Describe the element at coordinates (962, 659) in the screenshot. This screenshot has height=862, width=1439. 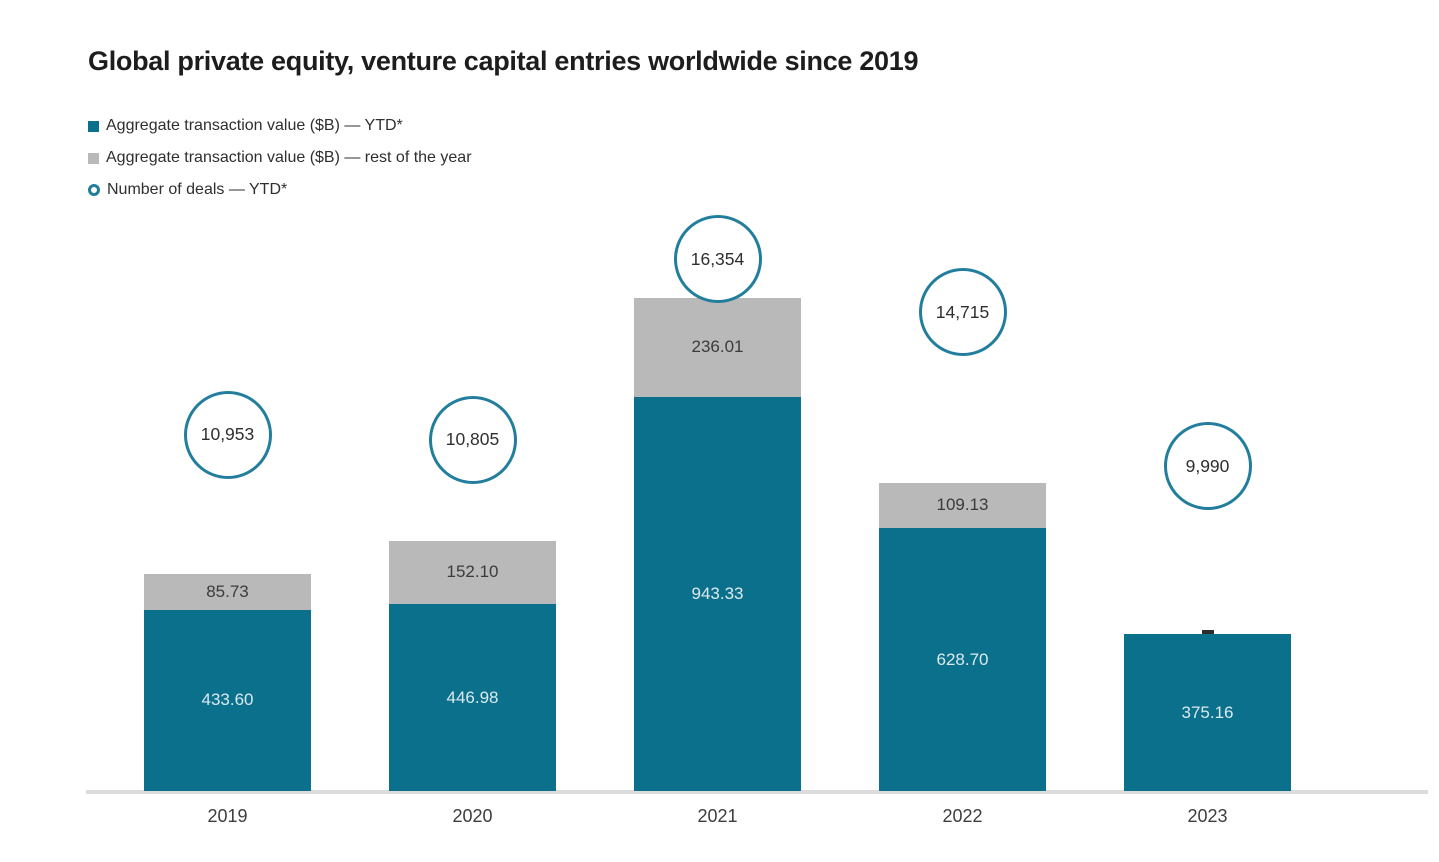
I see `bar-segment-ytd-2022: 628.70` at that location.